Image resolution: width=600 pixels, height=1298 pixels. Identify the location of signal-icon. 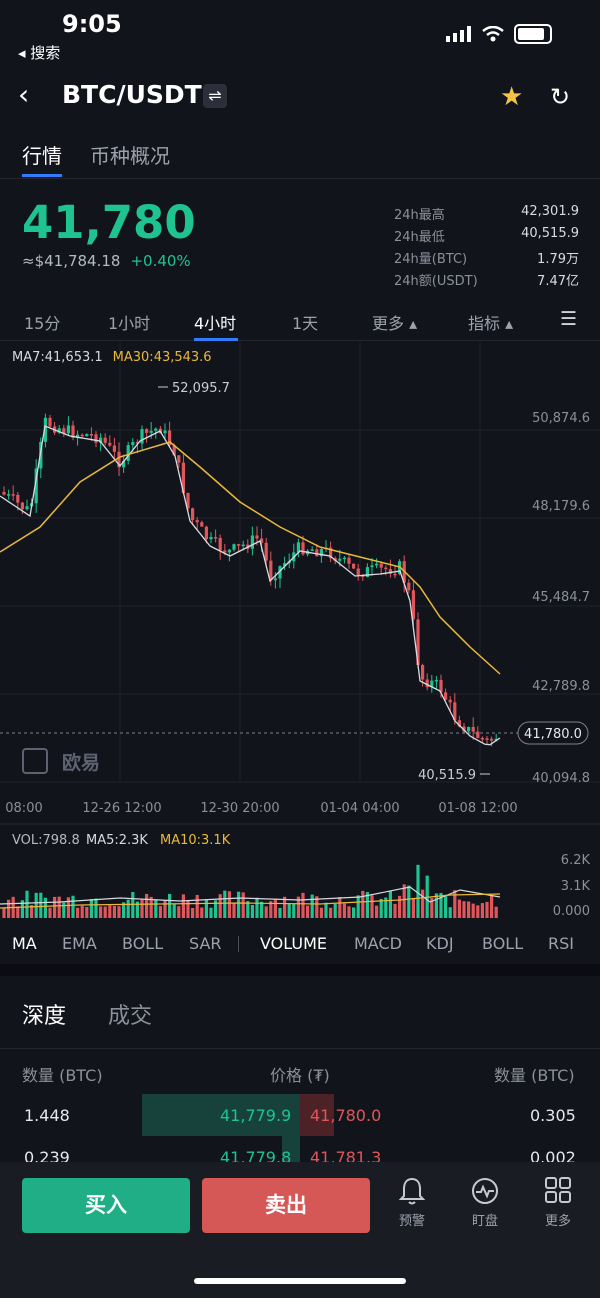
(458, 34).